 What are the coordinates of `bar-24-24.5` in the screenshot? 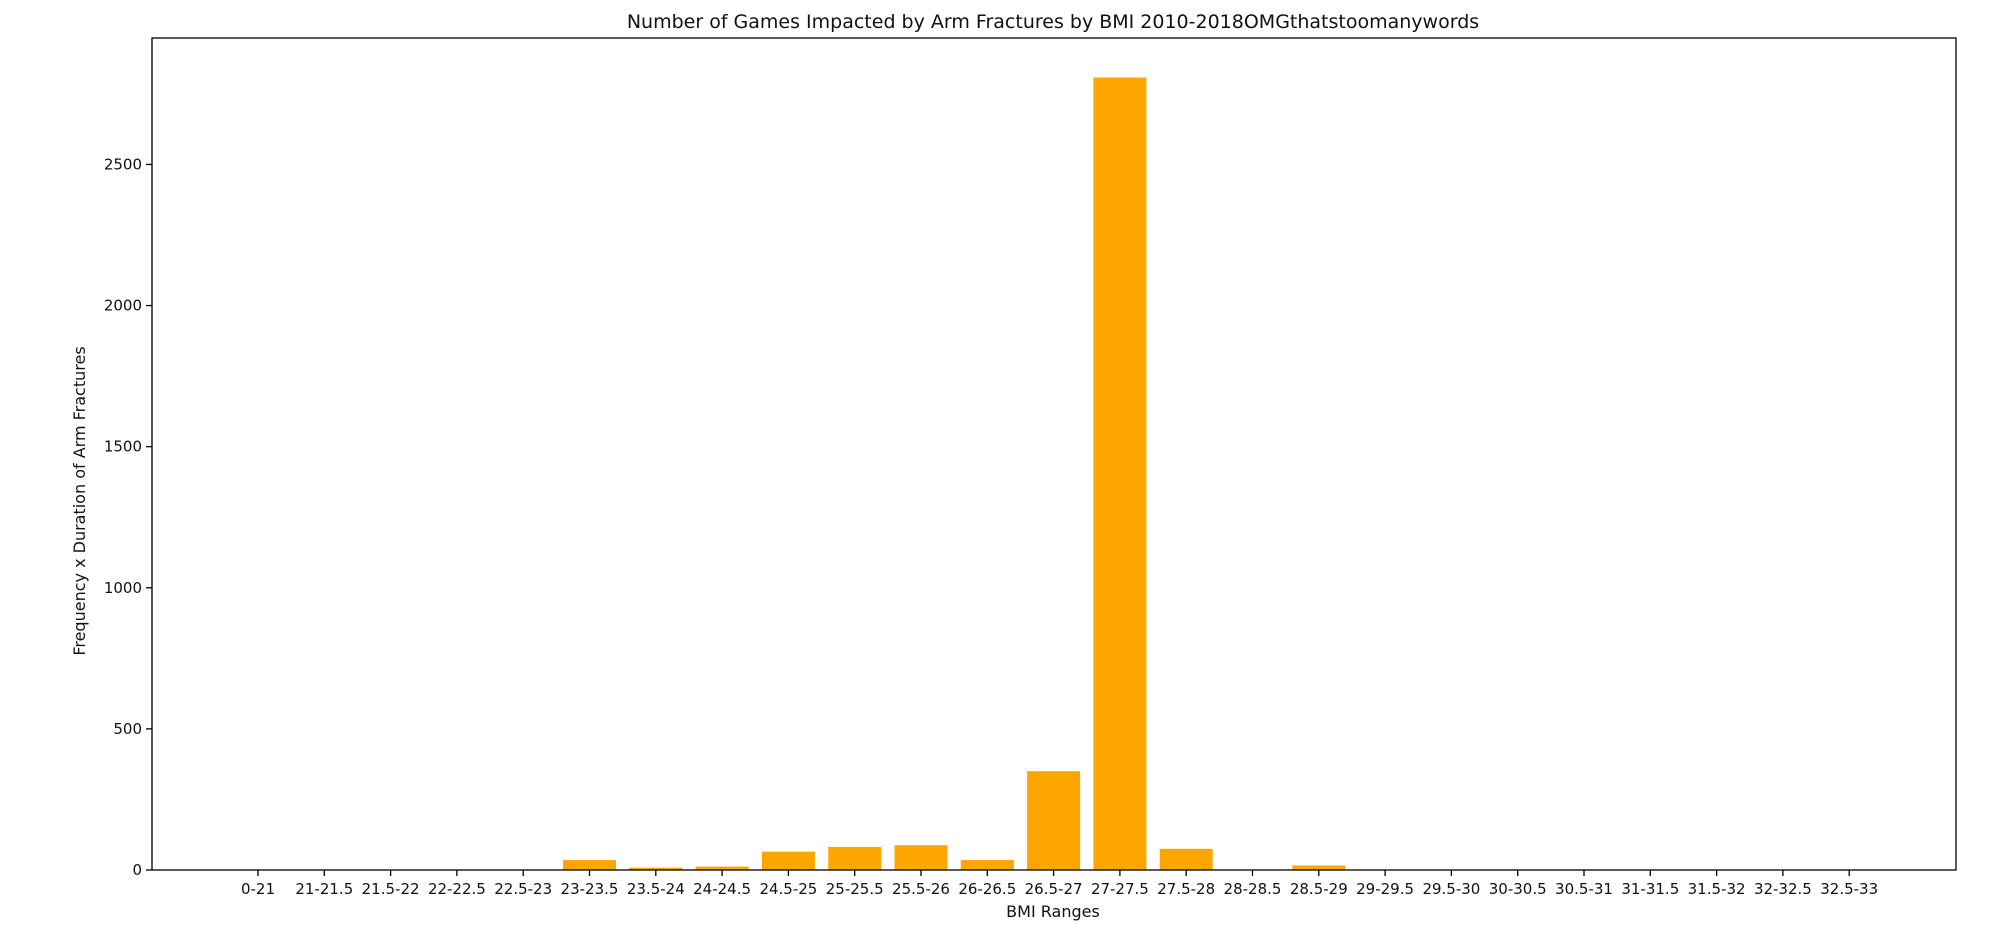 It's located at (722, 868).